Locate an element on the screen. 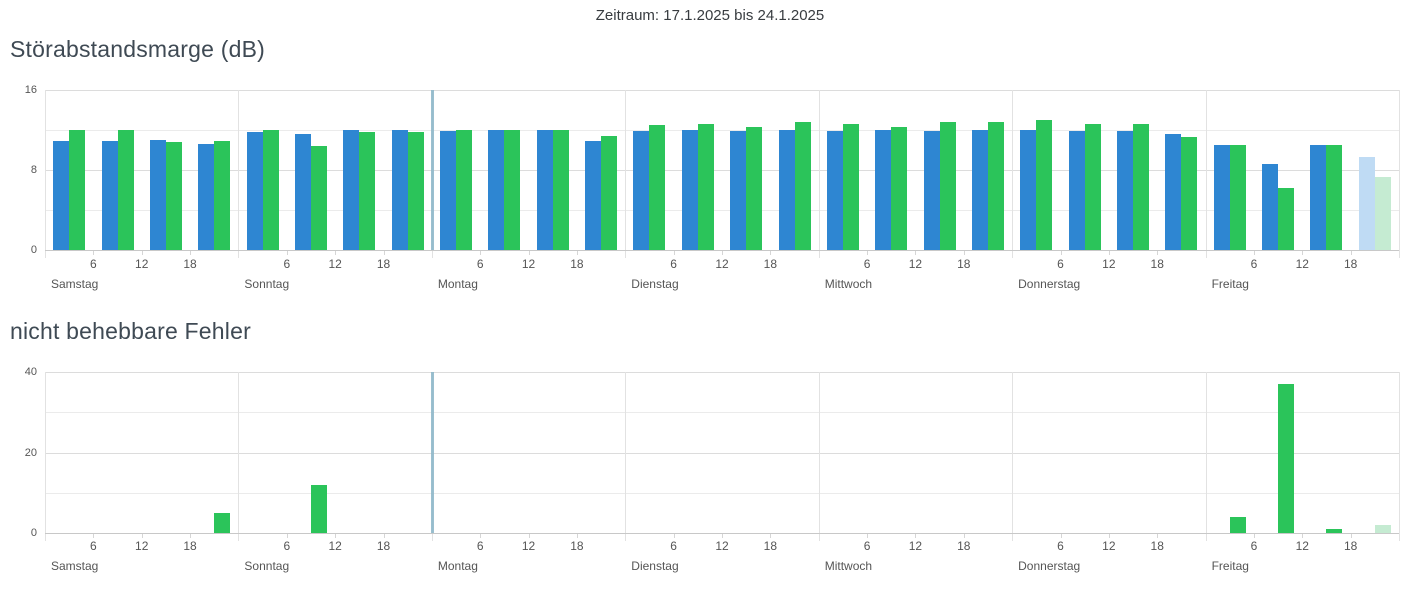 This screenshot has width=1420, height=590. day-label: Freitag is located at coordinates (1230, 566).